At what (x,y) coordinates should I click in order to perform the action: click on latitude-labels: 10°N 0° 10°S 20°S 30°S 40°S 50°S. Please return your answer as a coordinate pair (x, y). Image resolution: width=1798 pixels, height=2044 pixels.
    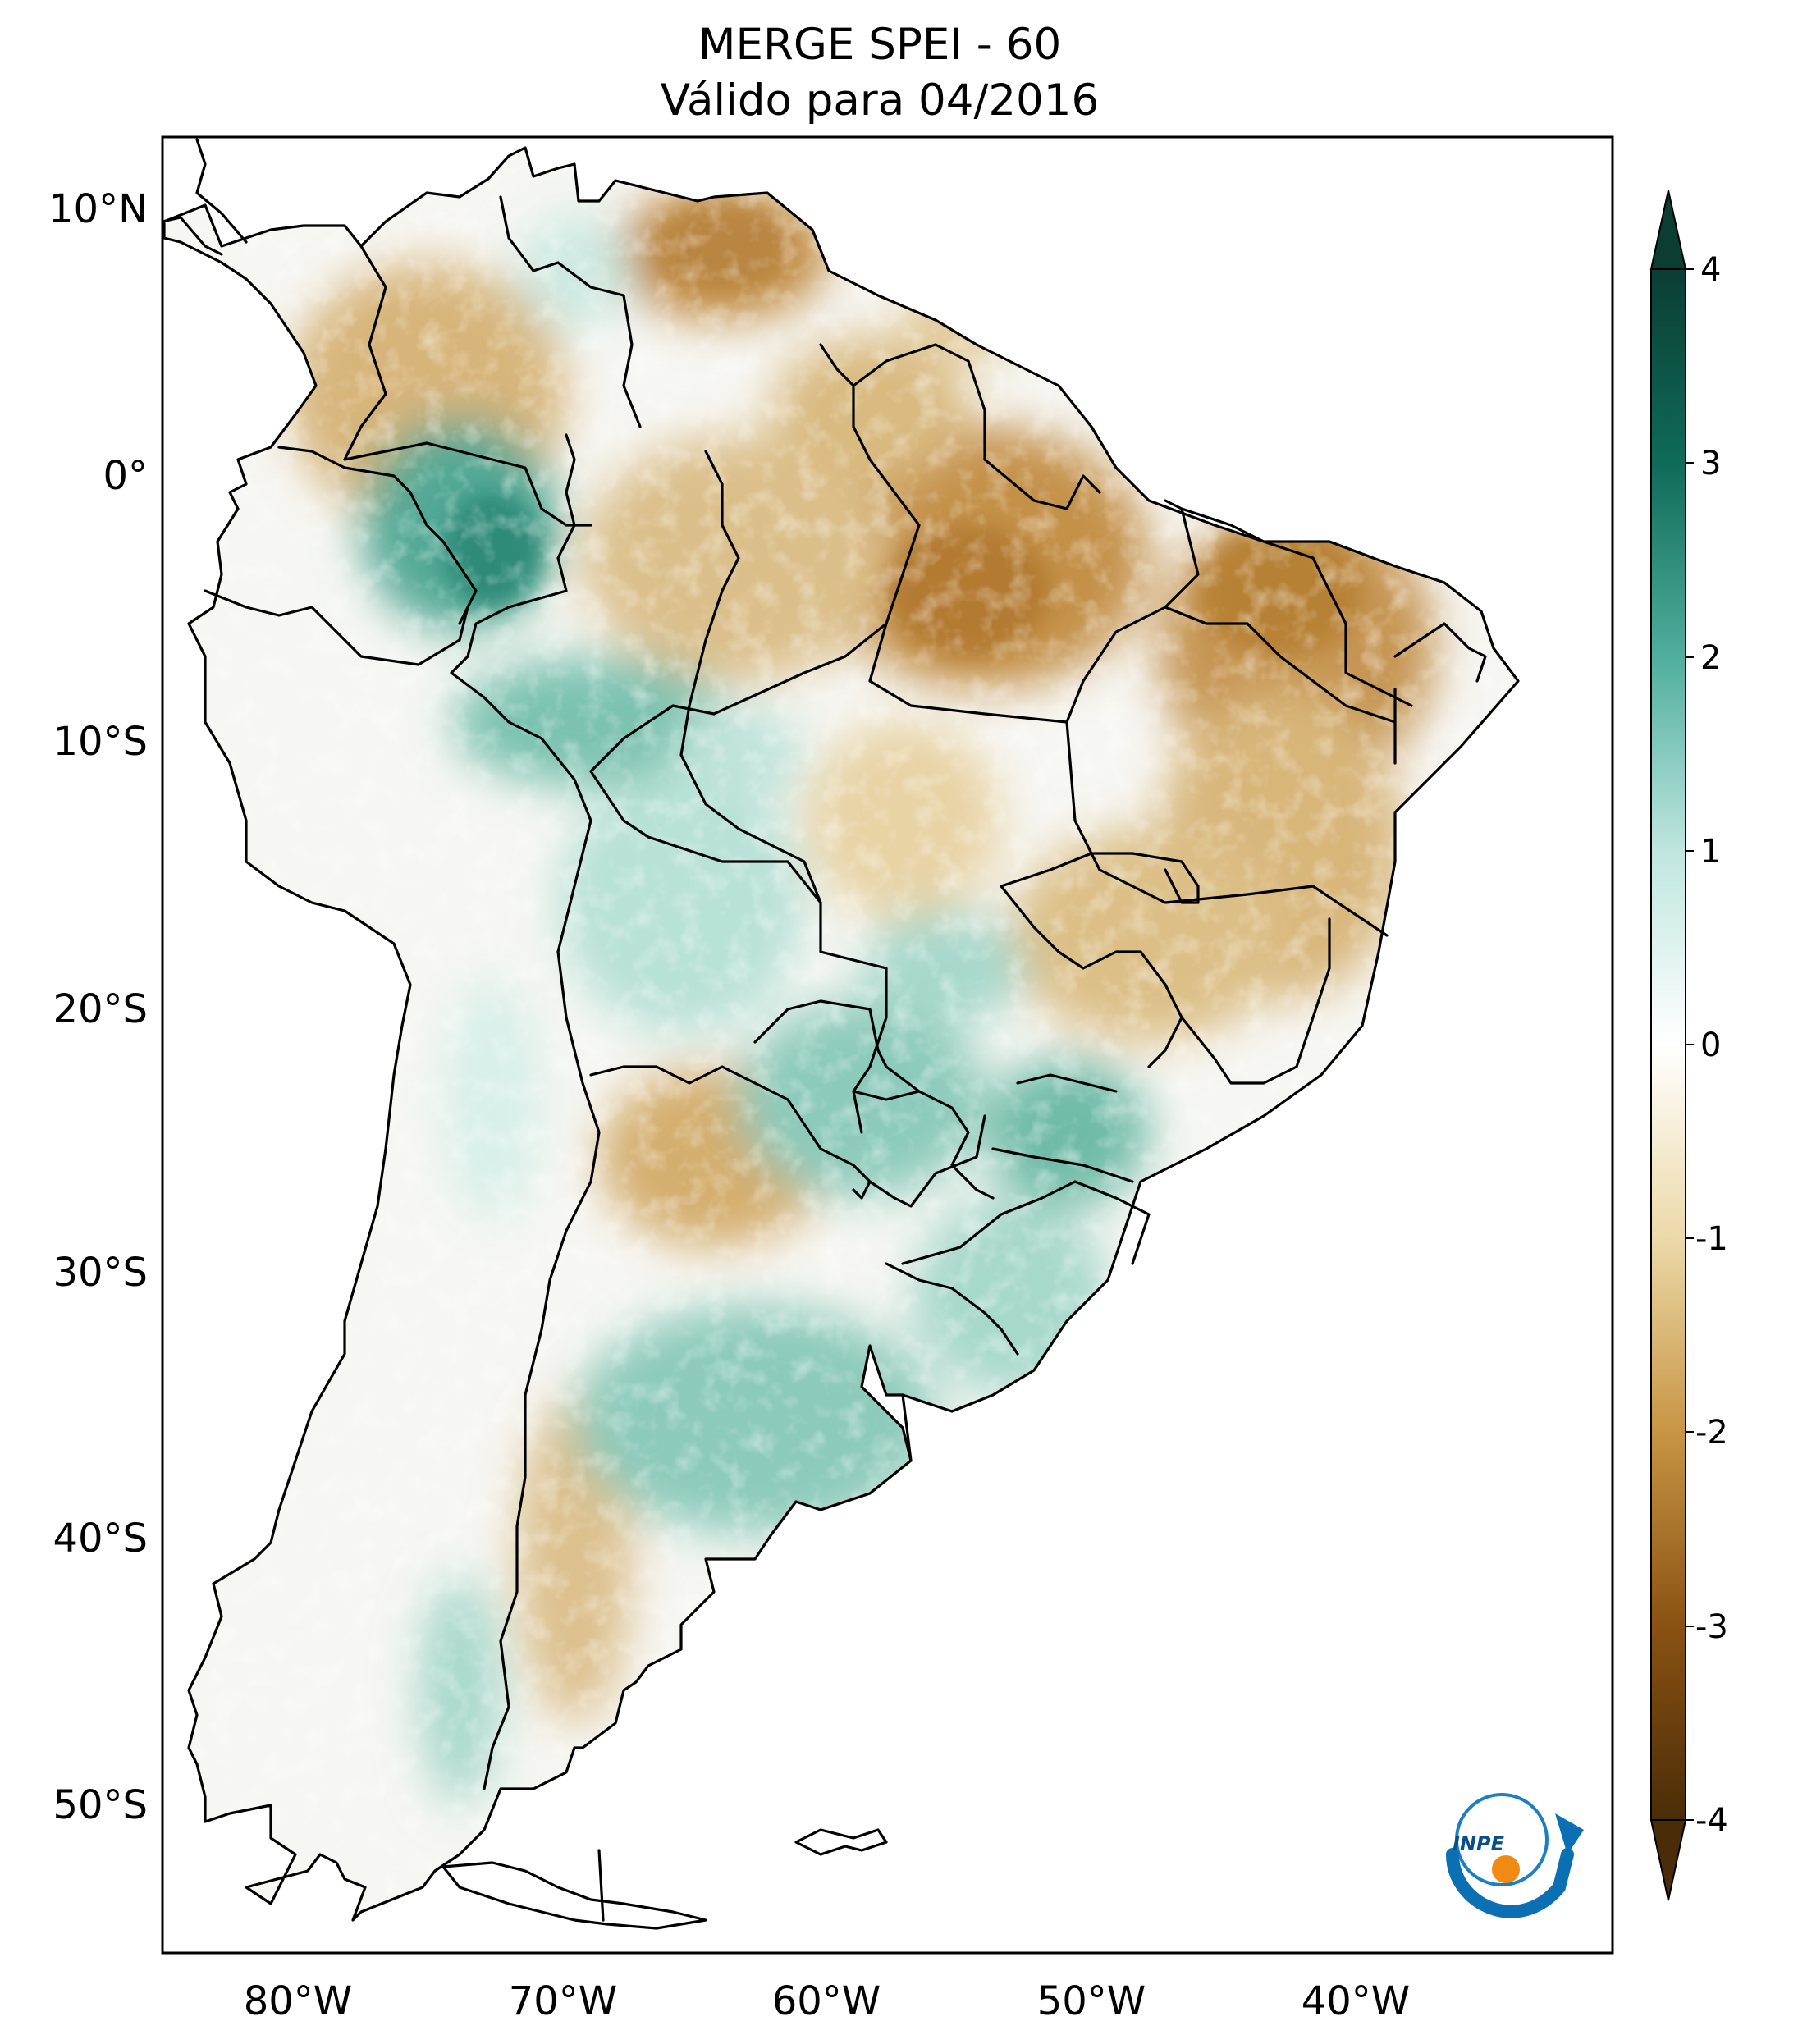
    Looking at the image, I should click on (98, 1007).